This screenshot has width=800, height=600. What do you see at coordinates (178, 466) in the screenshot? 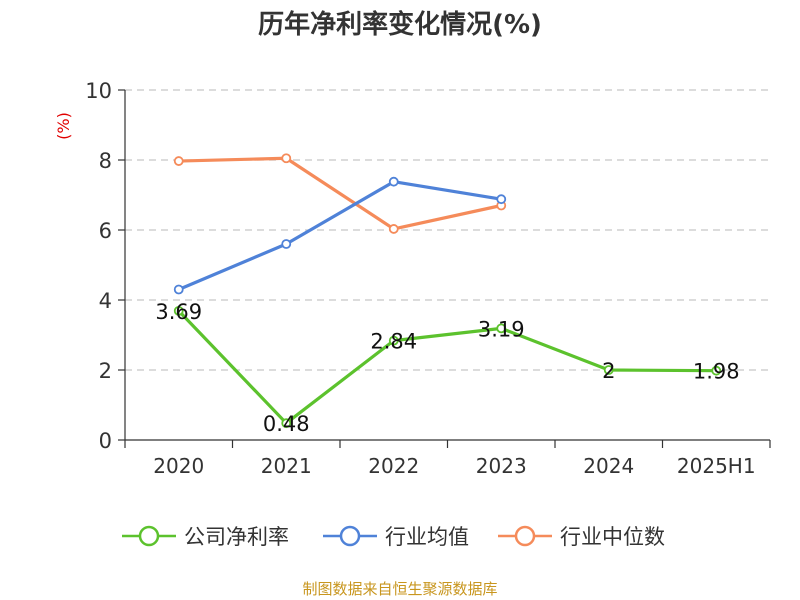
I see `x-tick-label: 2020` at bounding box center [178, 466].